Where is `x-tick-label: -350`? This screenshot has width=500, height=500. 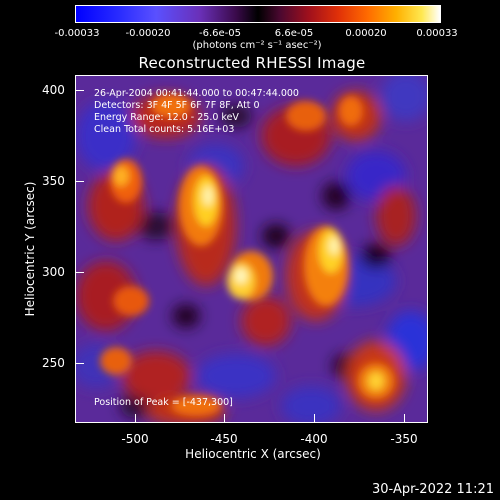 x-tick-label: -350 is located at coordinates (404, 439).